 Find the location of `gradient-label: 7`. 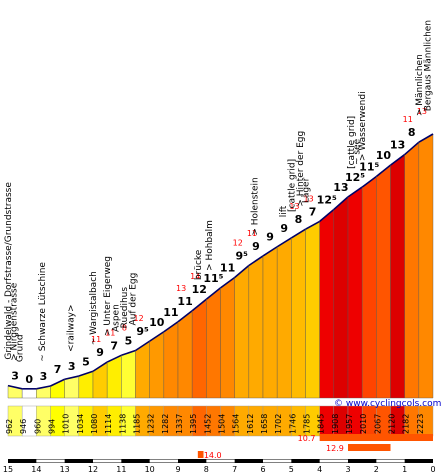

gradient-label: 7 is located at coordinates (313, 211).